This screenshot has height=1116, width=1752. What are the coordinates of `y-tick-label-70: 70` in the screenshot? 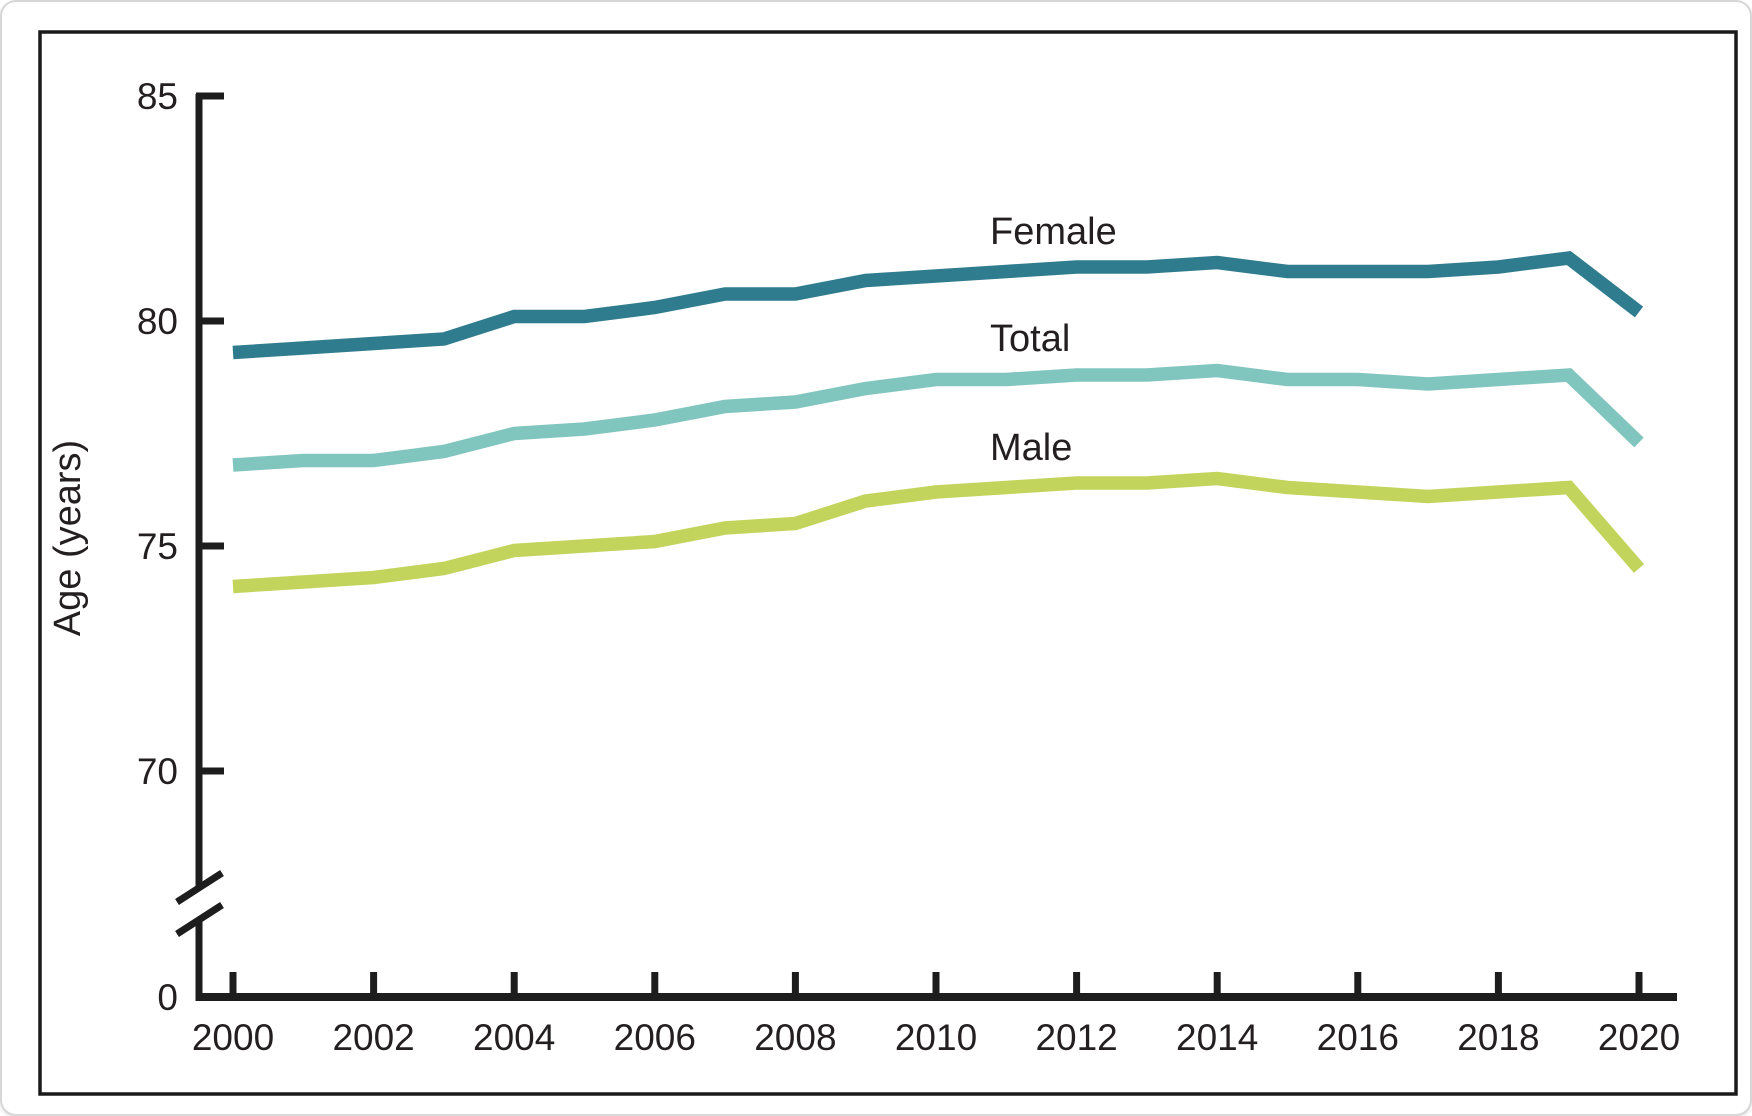 It's located at (157, 771).